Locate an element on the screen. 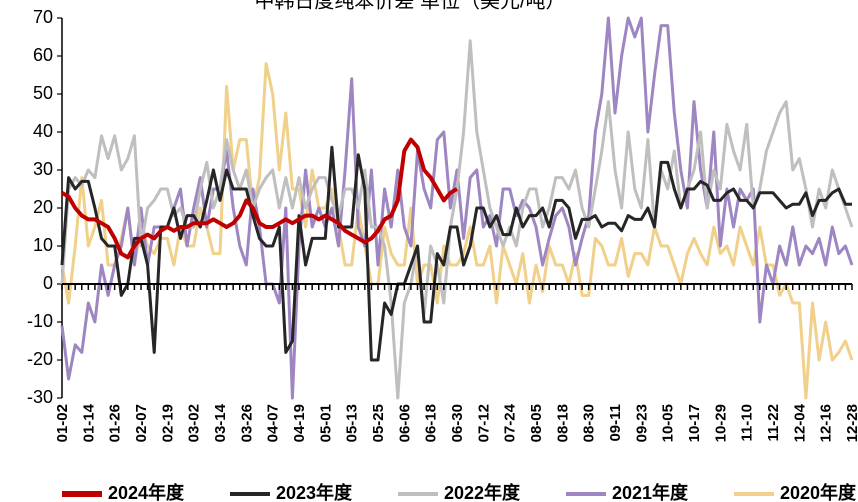 This screenshot has height=502, width=858. y-tick-label: -20 is located at coordinates (40, 359).